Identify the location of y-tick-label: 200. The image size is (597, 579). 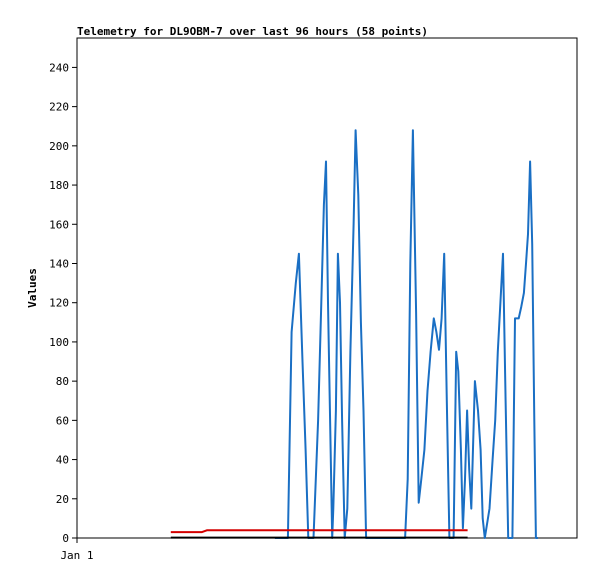
(59, 146).